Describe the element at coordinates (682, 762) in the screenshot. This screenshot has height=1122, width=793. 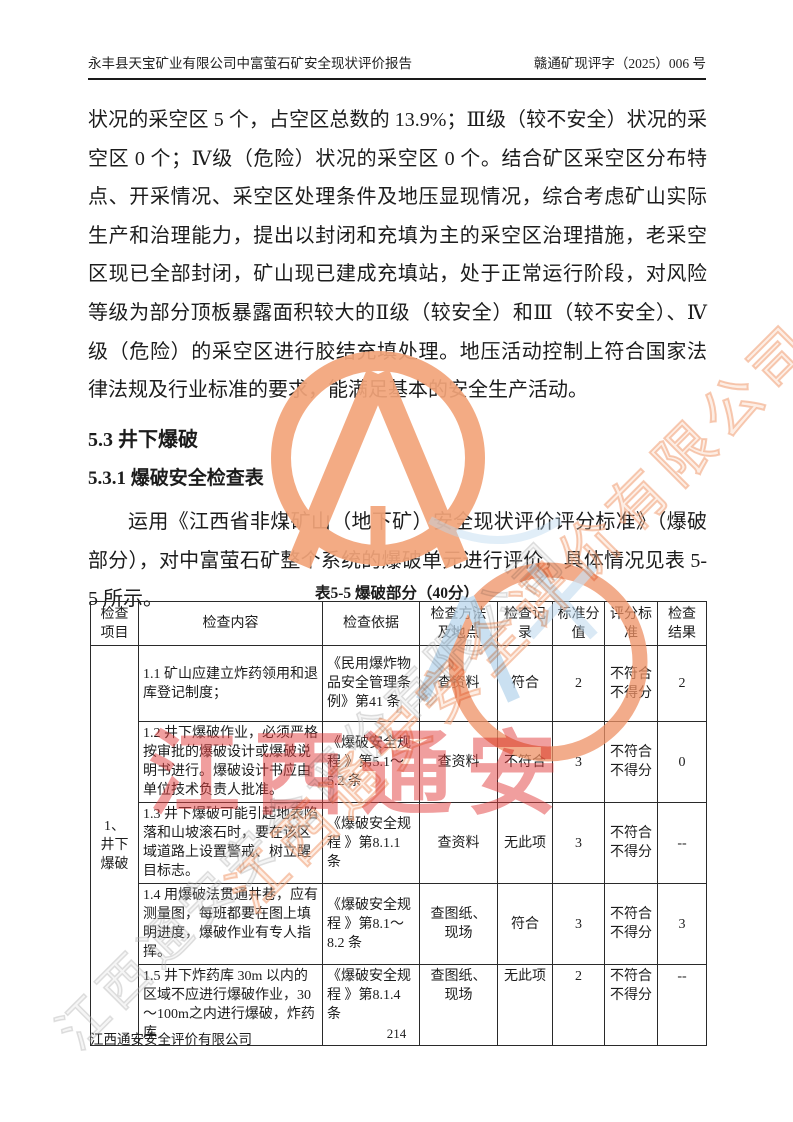
I see `cell-result: 0` at that location.